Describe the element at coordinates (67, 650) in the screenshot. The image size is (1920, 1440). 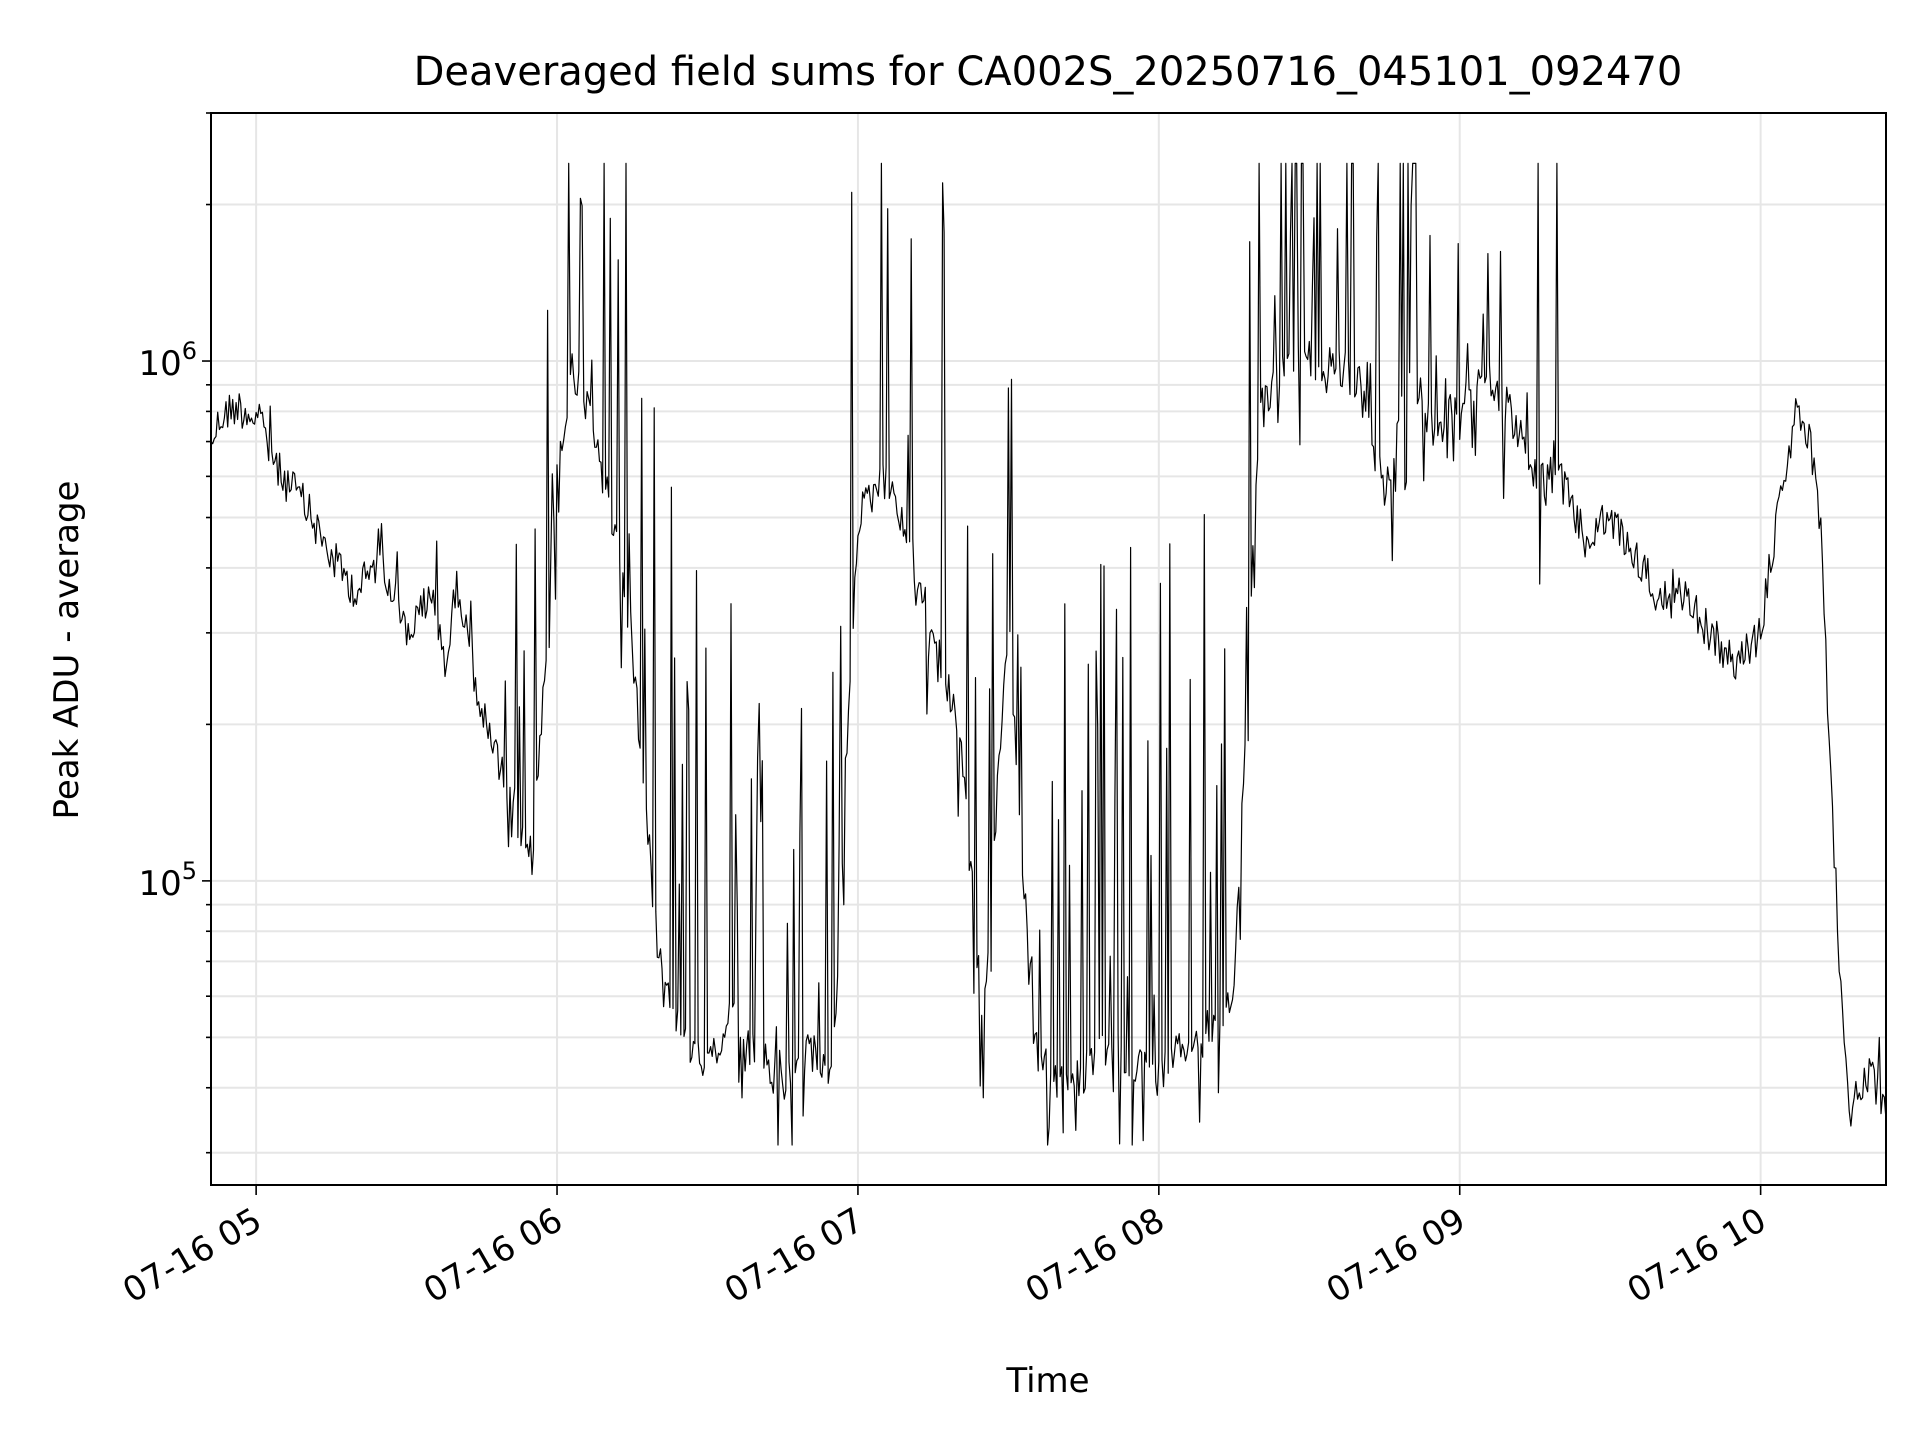
I see `y-axis-label: Peak ADU - average` at that location.